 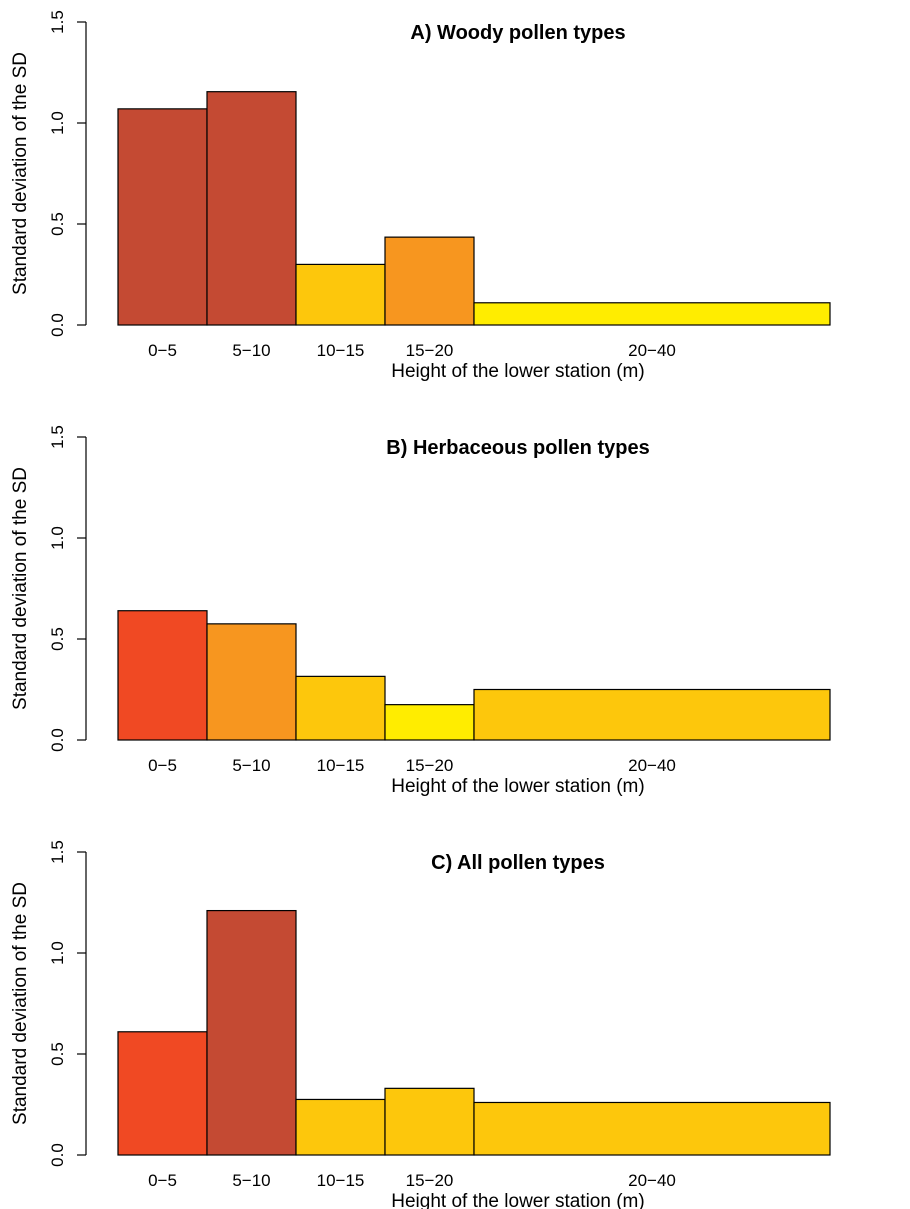 What do you see at coordinates (518, 863) in the screenshot?
I see `chart-title: C) All pollen types` at bounding box center [518, 863].